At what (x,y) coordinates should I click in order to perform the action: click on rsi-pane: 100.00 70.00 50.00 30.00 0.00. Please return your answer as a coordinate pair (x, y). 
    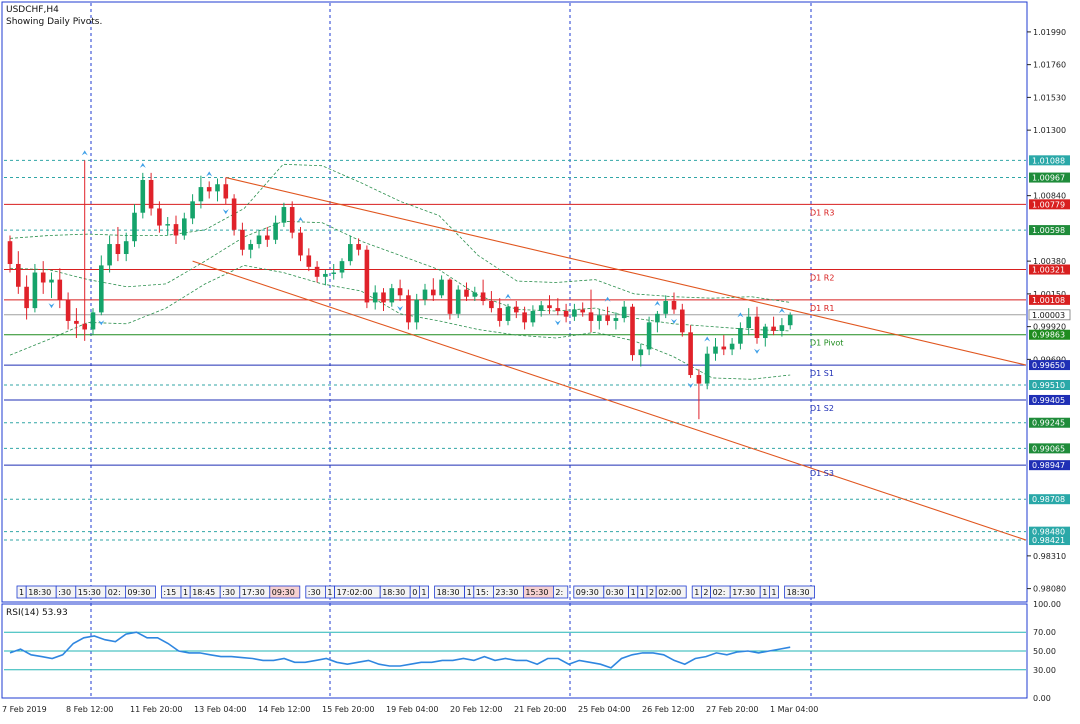
    Looking at the image, I should click on (532, 651).